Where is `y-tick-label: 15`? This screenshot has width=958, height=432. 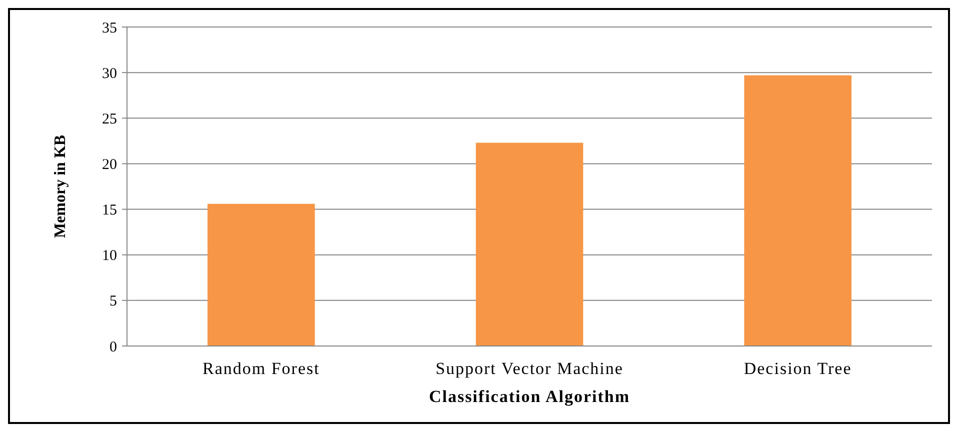
y-tick-label: 15 is located at coordinates (109, 210).